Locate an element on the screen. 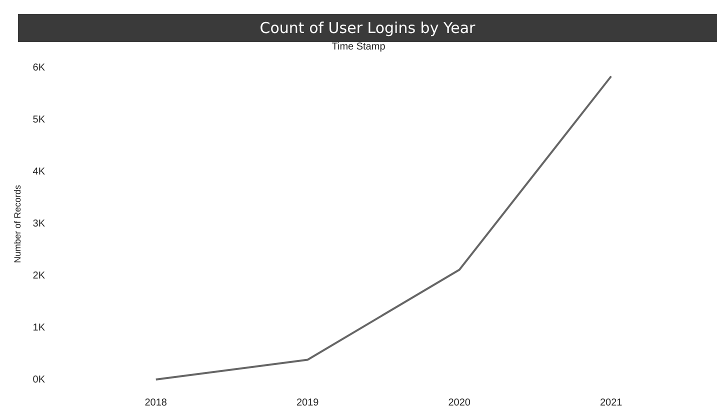 The width and height of the screenshot is (717, 415). y-tick-label: 1K is located at coordinates (39, 328).